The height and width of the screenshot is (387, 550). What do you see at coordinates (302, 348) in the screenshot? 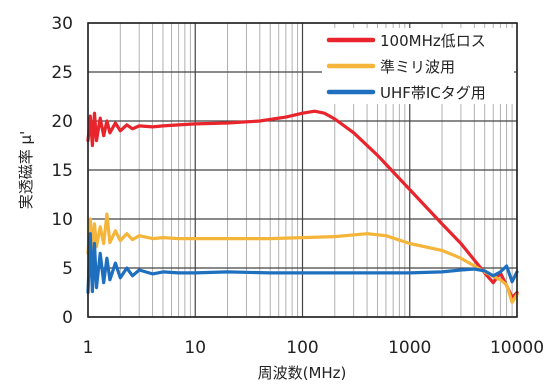
I see `x-tick-label: 100` at bounding box center [302, 348].